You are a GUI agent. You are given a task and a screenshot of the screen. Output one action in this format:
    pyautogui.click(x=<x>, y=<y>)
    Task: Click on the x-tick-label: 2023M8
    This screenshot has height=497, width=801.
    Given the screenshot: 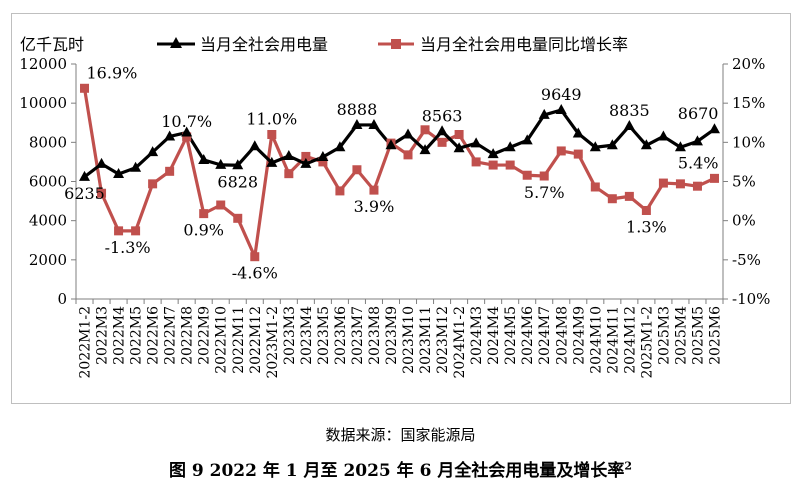 What is the action you would take?
    pyautogui.click(x=375, y=335)
    